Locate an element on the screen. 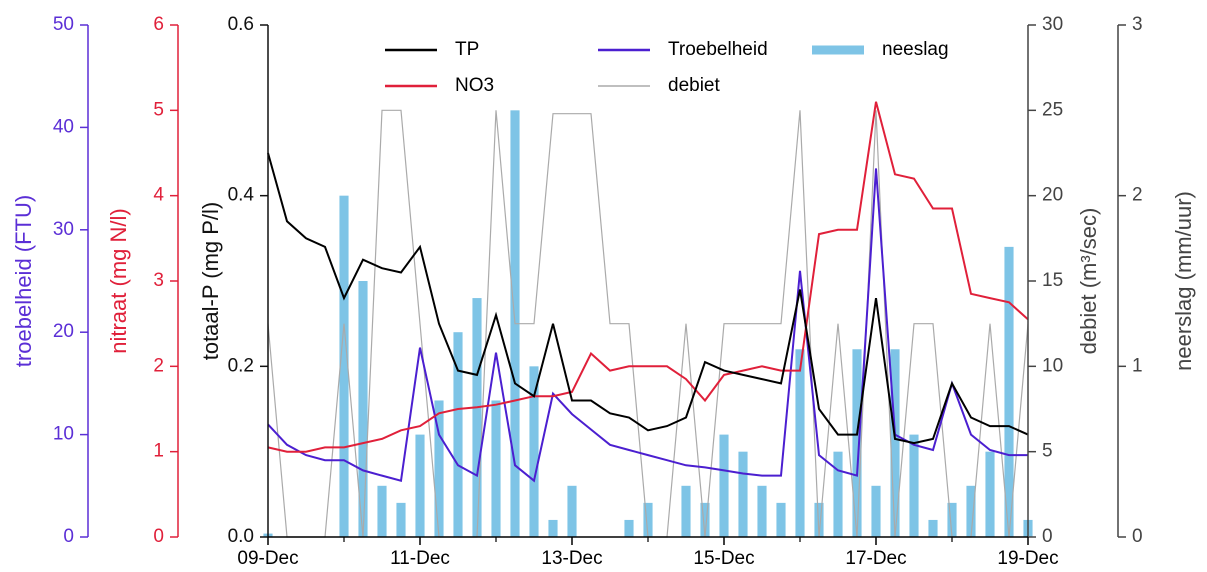  x-tick-label: 09-Dec is located at coordinates (267, 558).